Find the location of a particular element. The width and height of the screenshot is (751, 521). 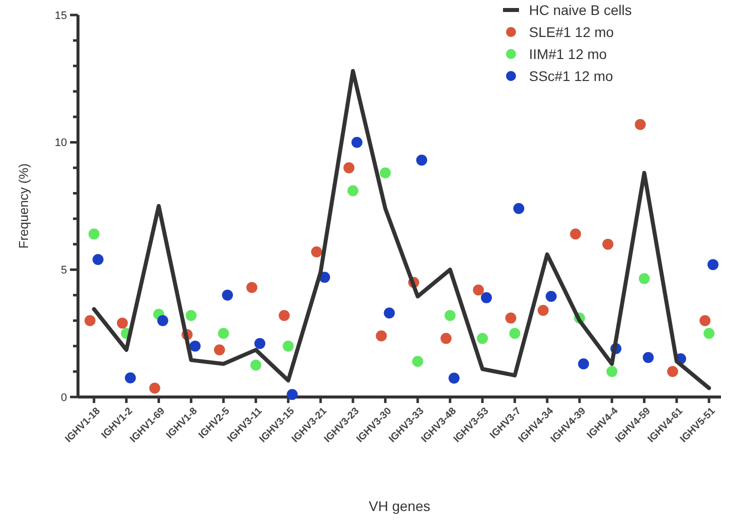

y-tick-label: 15 is located at coordinates (60, 16).